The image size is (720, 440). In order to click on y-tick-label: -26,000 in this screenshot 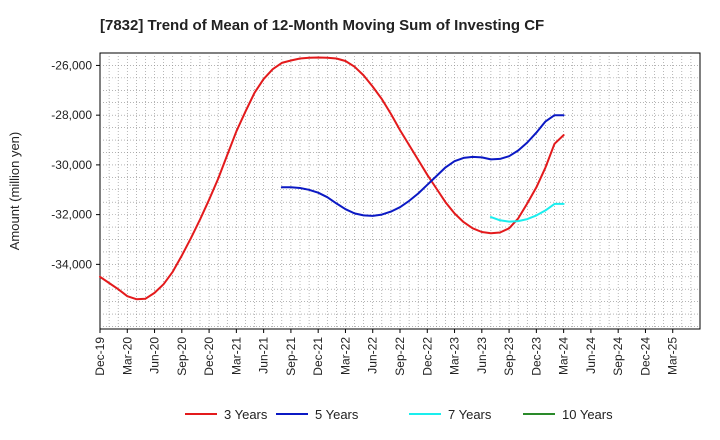, I will do `click(71, 65)`.